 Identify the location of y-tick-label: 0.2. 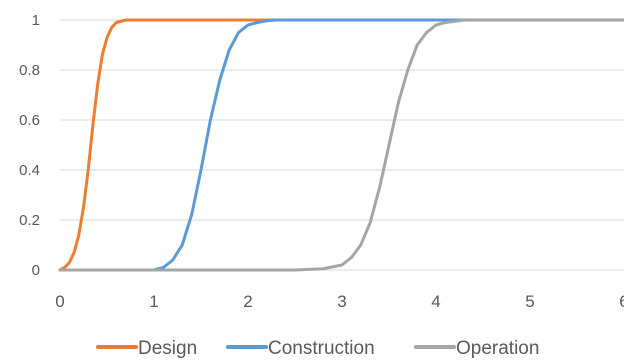
(29, 220).